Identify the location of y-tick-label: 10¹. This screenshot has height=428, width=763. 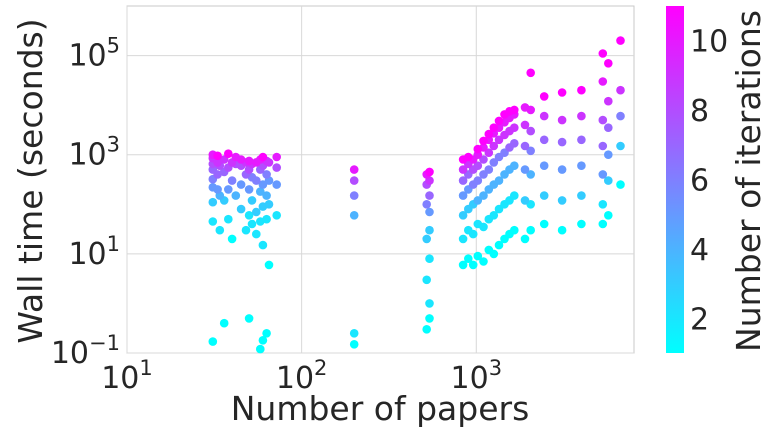
(94, 252).